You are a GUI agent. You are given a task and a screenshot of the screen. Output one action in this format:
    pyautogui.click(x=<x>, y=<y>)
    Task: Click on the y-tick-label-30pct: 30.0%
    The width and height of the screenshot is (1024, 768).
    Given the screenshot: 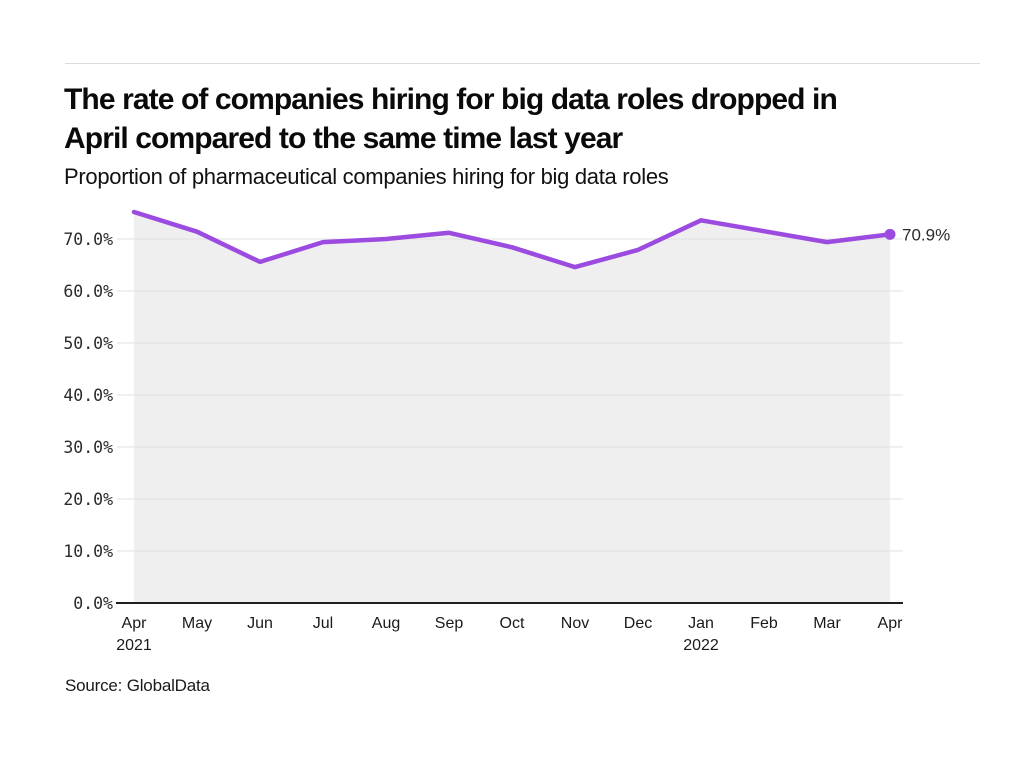 What is the action you would take?
    pyautogui.click(x=88, y=447)
    